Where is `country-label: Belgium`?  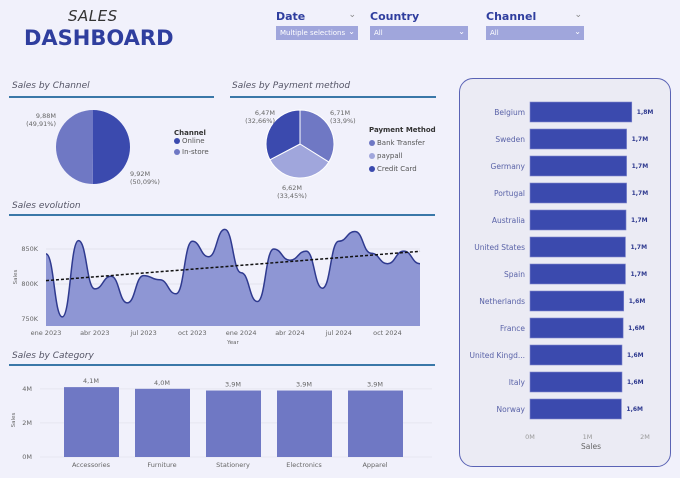 country-label: Belgium is located at coordinates (509, 112).